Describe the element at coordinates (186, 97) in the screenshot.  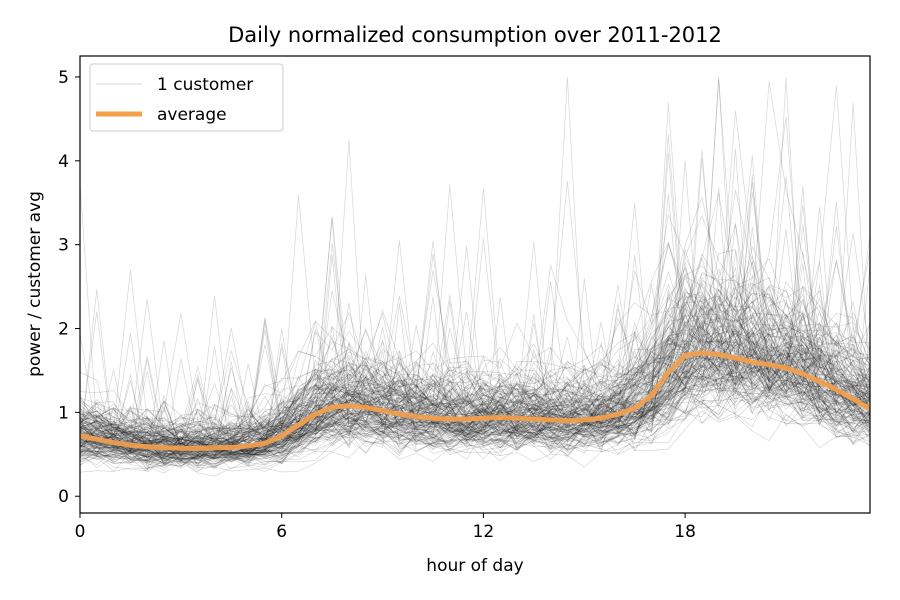
I see `legend: 1 customer average` at that location.